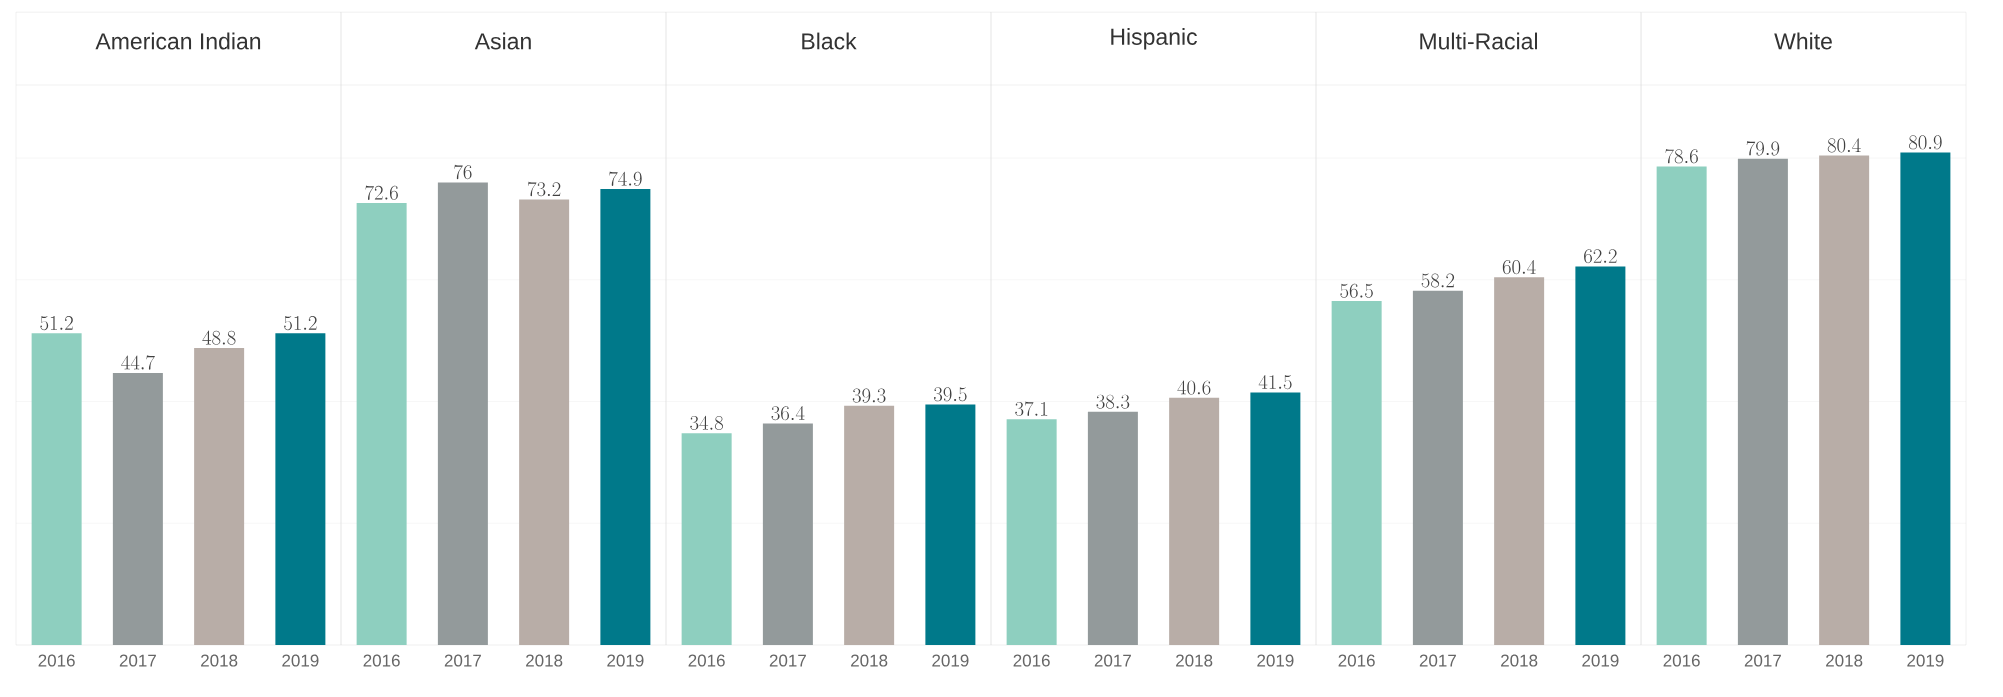 This screenshot has height=697, width=2003. What do you see at coordinates (1925, 142) in the screenshot?
I see `data-label: 80.9` at bounding box center [1925, 142].